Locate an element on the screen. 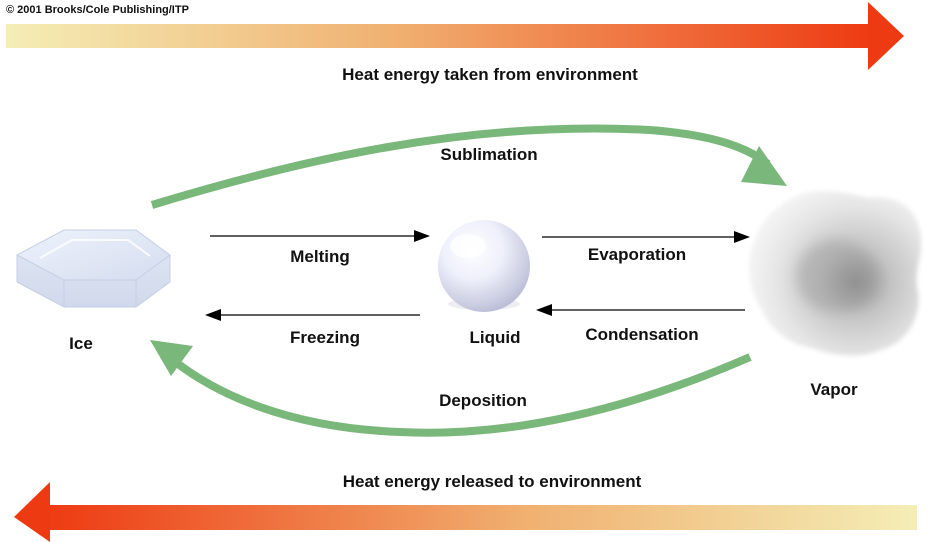 This screenshot has width=937, height=542. evaporation-arrow is located at coordinates (646, 237).